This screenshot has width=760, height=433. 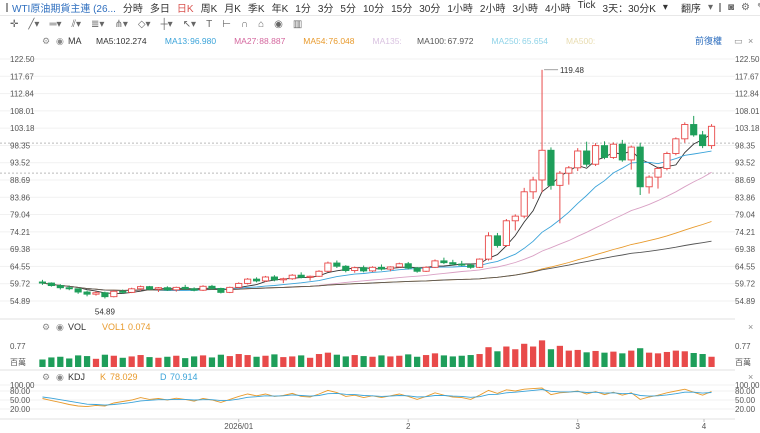 I want to click on interval-tab: 15分, so click(x=402, y=9).